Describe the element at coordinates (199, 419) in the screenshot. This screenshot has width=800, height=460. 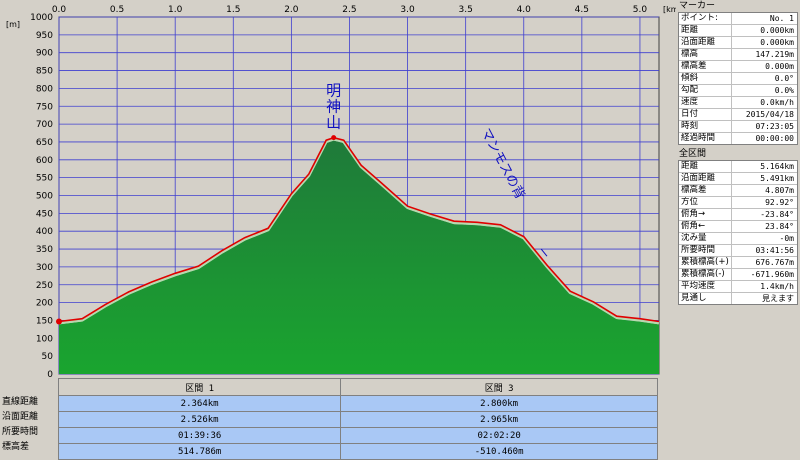
I see `segment-cell: 2.526km` at that location.